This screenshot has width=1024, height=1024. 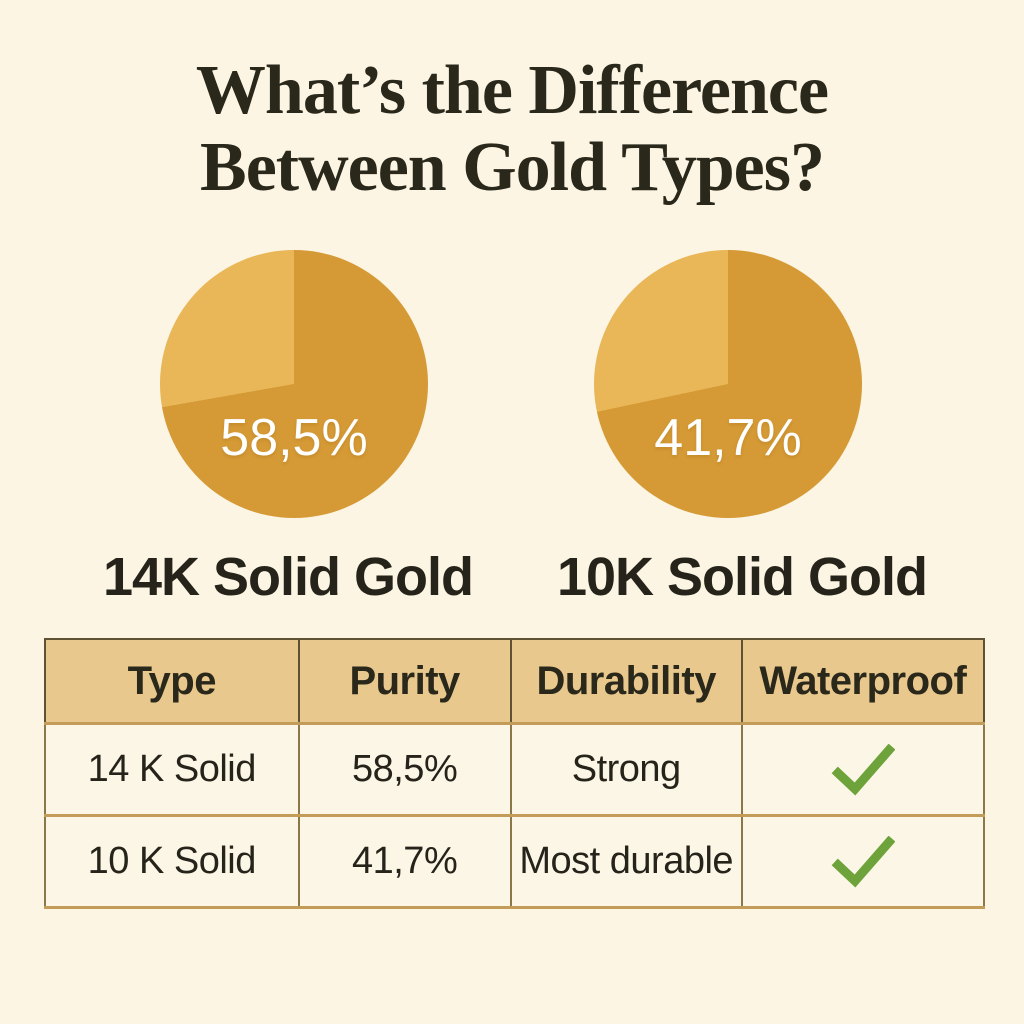 What do you see at coordinates (728, 384) in the screenshot?
I see `pie-chart-10k-solid-gold: 41,7%` at bounding box center [728, 384].